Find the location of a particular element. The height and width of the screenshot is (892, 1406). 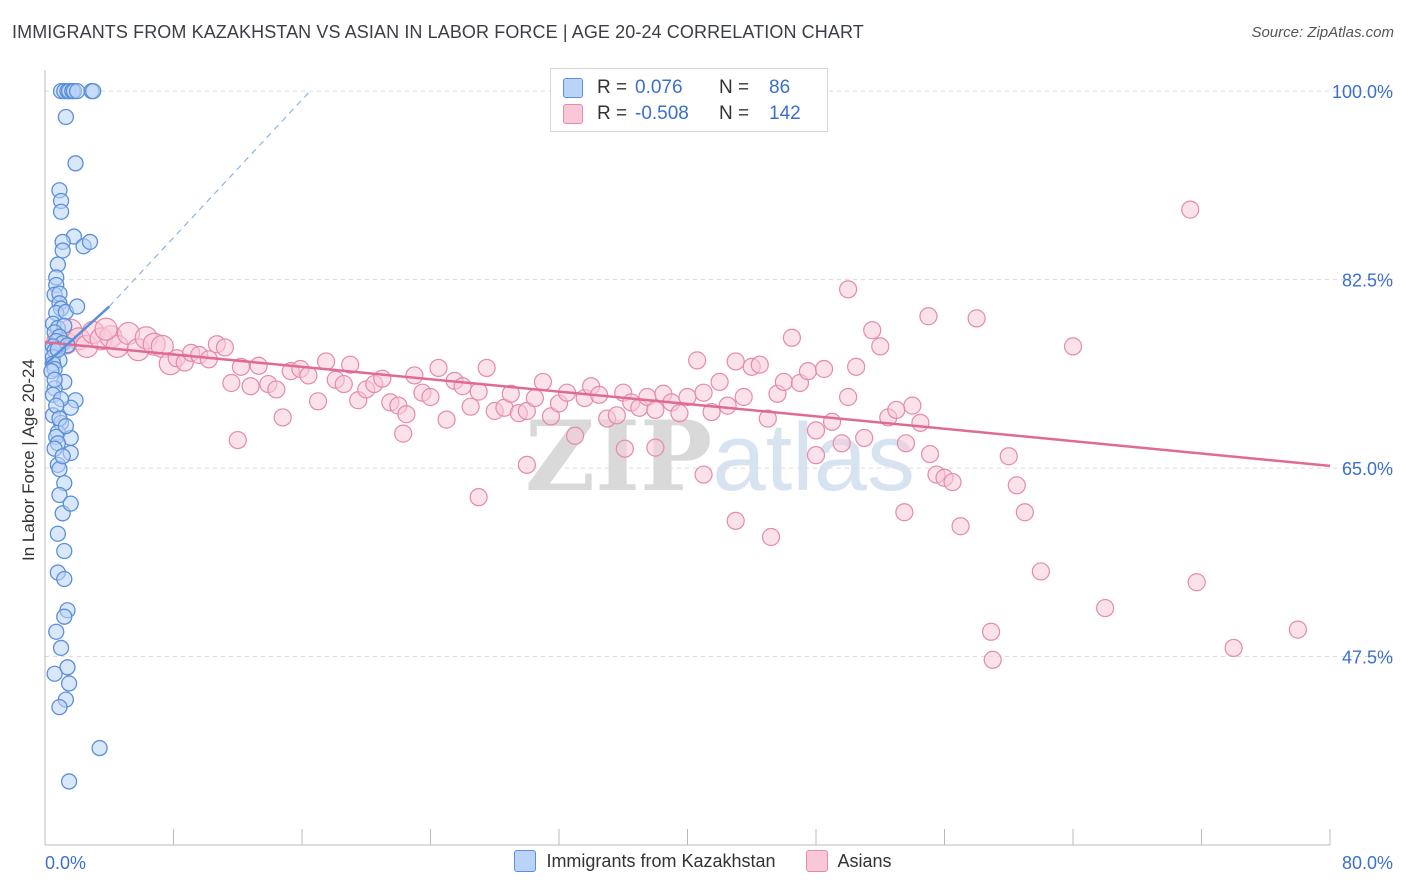

y-tick-label: 100.0% is located at coordinates (1362, 92).